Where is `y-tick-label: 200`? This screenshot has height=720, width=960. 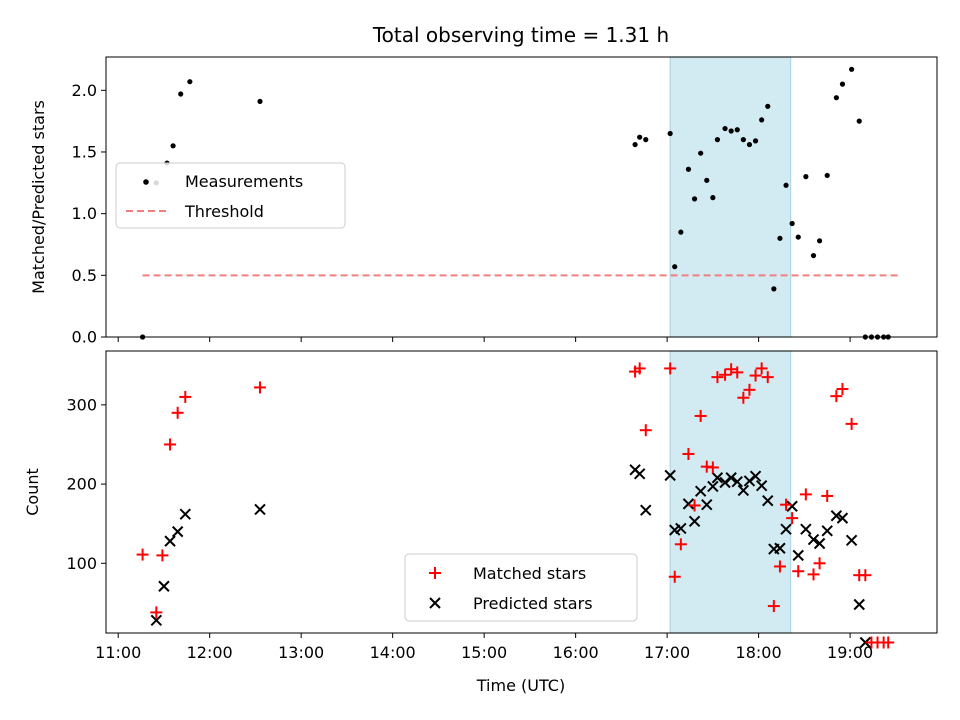
y-tick-label: 200 is located at coordinates (81, 484).